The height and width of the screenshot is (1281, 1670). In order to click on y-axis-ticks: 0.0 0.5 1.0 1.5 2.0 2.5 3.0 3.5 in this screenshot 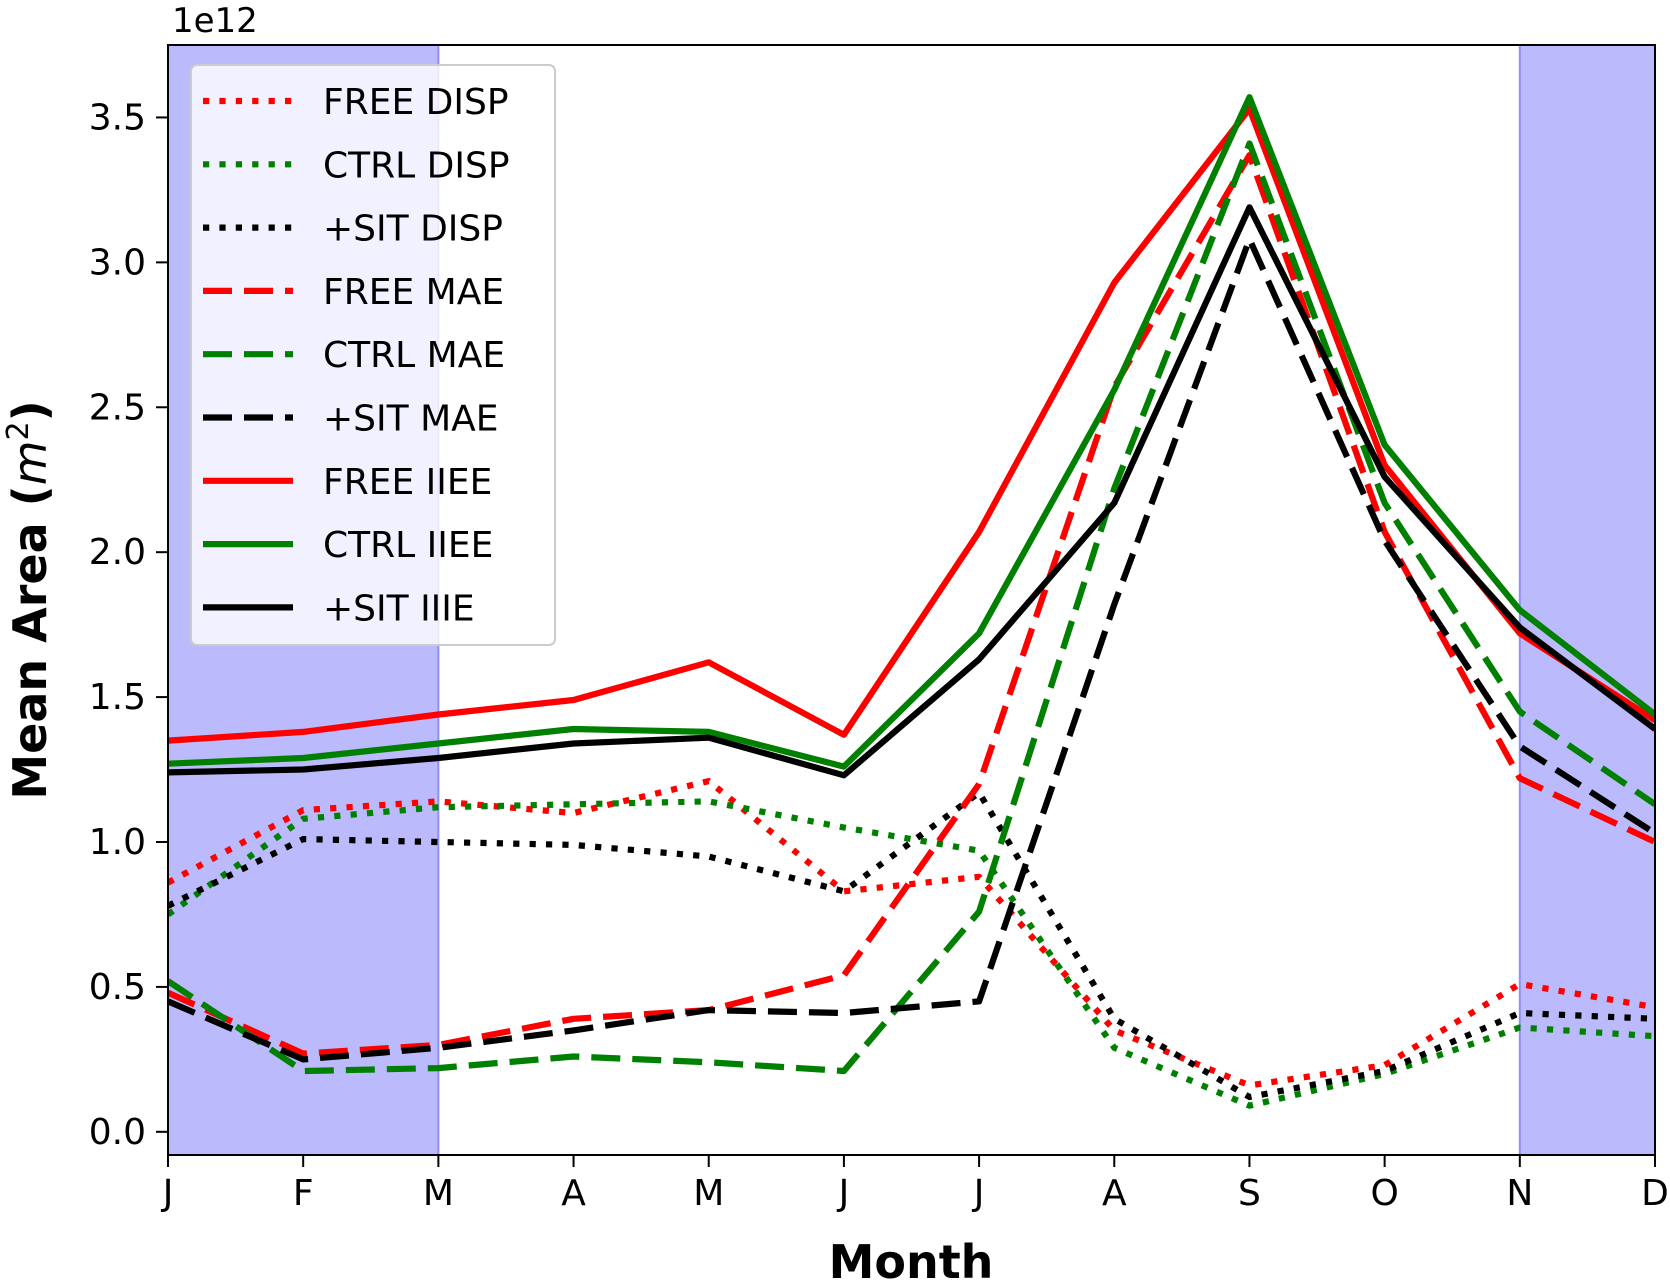, I will do `click(128, 625)`.